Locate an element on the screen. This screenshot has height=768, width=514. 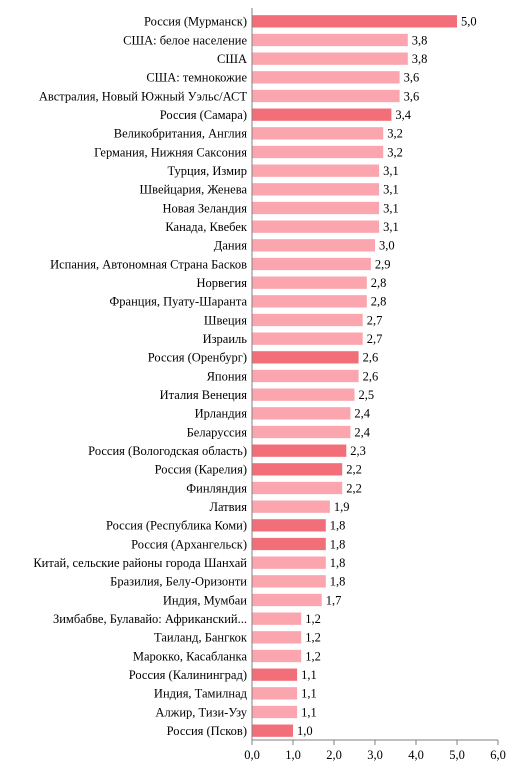
value-label: 3,4 is located at coordinates (403, 115).